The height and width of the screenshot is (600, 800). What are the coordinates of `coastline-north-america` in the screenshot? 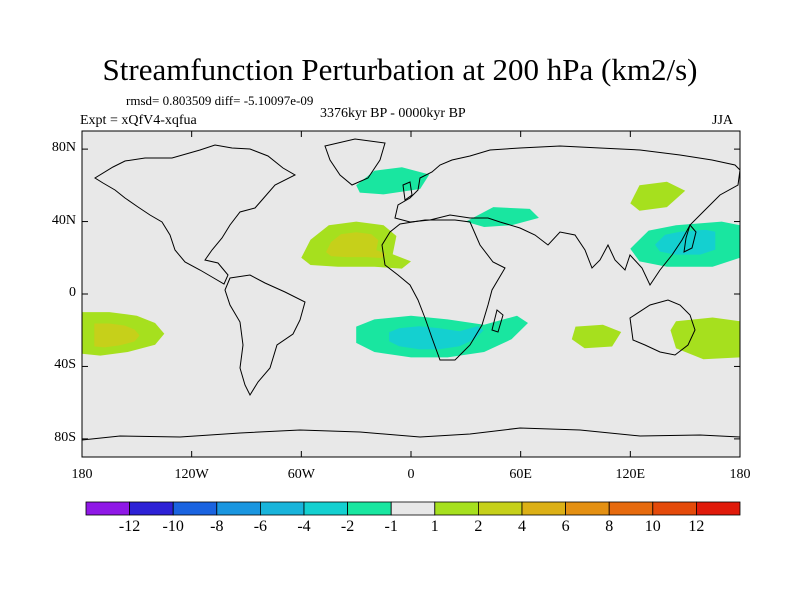 It's located at (195, 214).